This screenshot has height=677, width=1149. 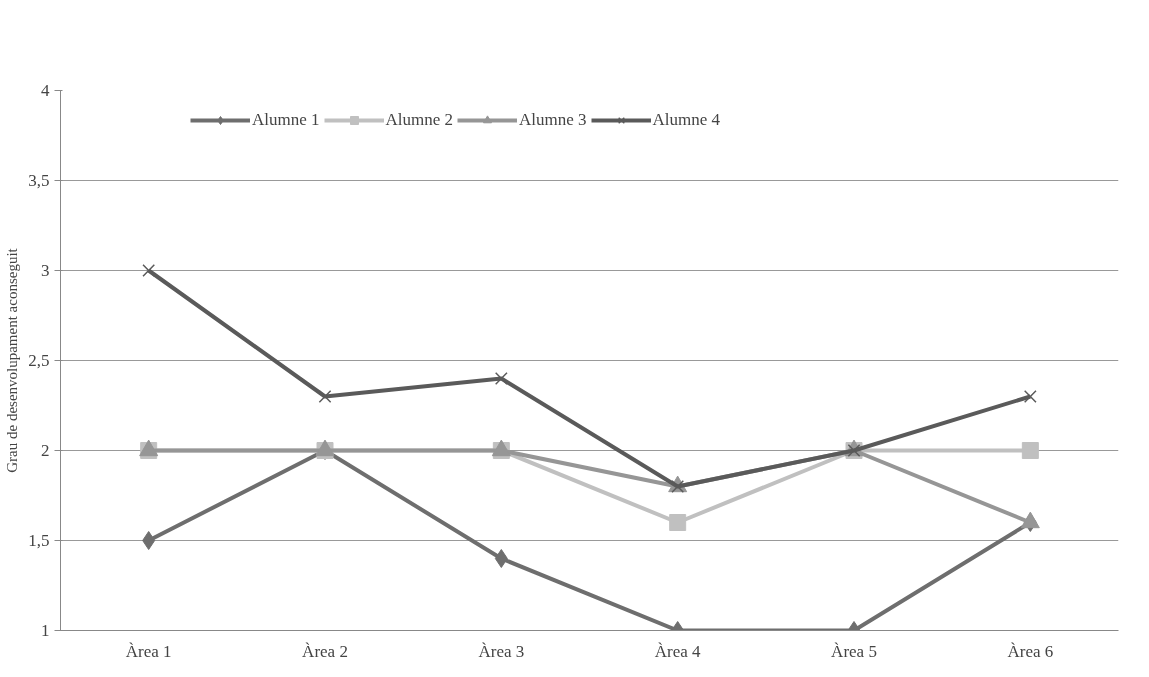 I want to click on x-tick-label: Àrea 6, so click(x=1030, y=651).